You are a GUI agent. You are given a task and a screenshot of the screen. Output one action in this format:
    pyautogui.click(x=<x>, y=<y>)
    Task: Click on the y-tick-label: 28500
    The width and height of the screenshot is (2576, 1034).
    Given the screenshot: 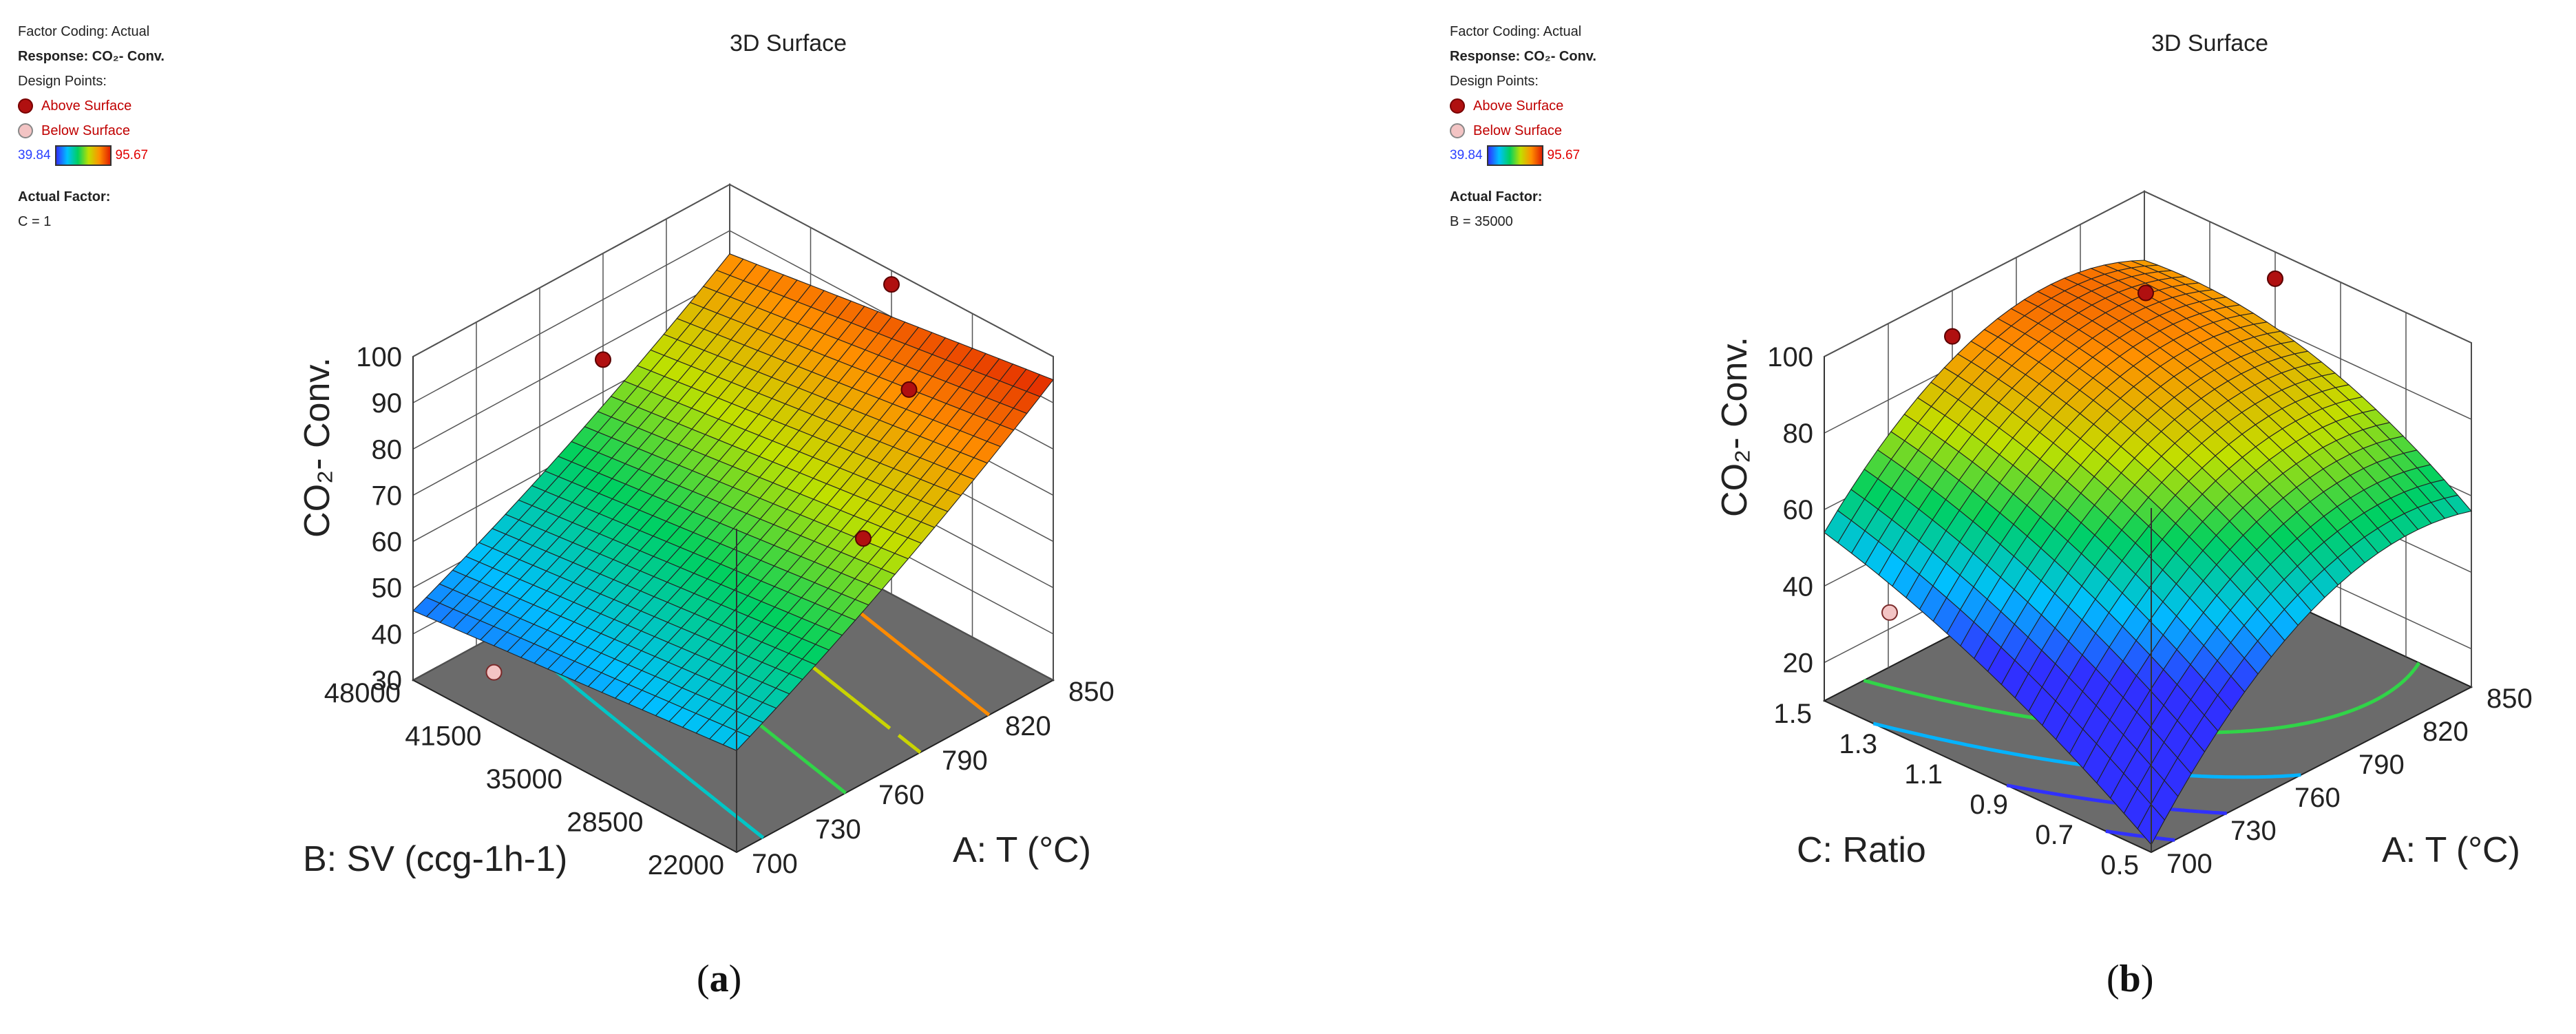 What is the action you would take?
    pyautogui.click(x=605, y=823)
    